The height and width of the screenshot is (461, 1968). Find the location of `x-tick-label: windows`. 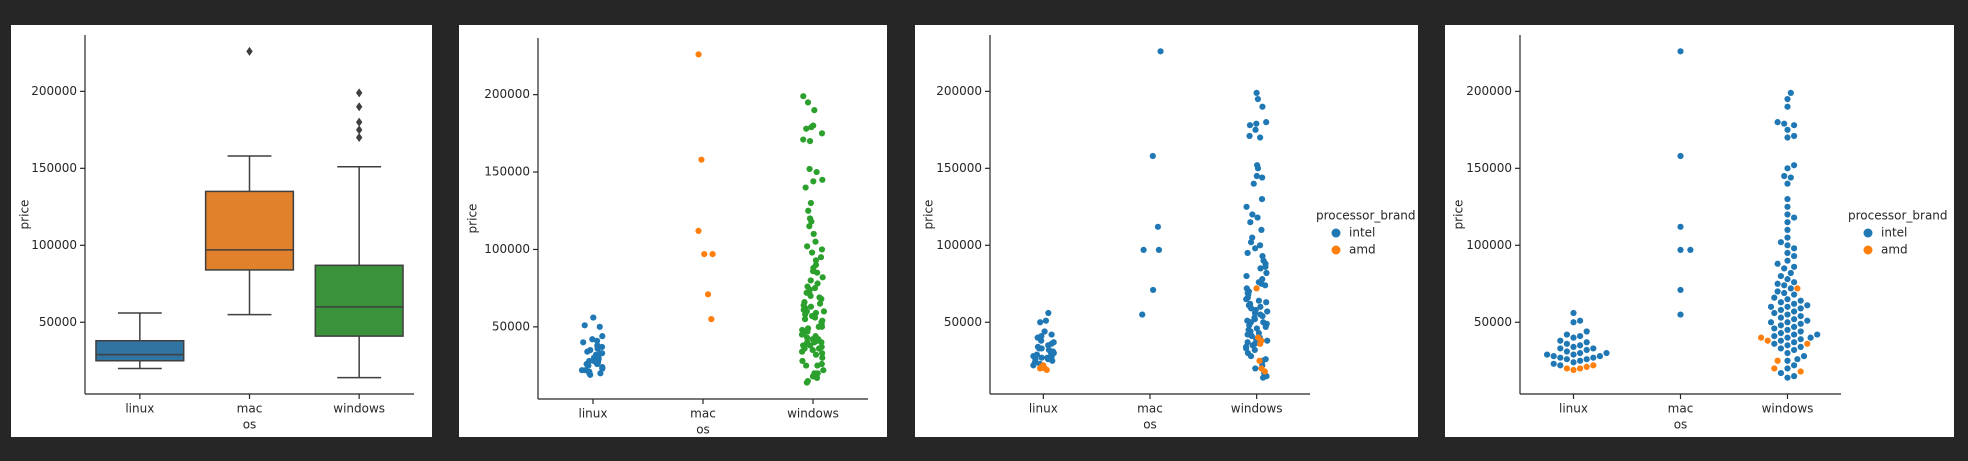

x-tick-label: windows is located at coordinates (1788, 409).